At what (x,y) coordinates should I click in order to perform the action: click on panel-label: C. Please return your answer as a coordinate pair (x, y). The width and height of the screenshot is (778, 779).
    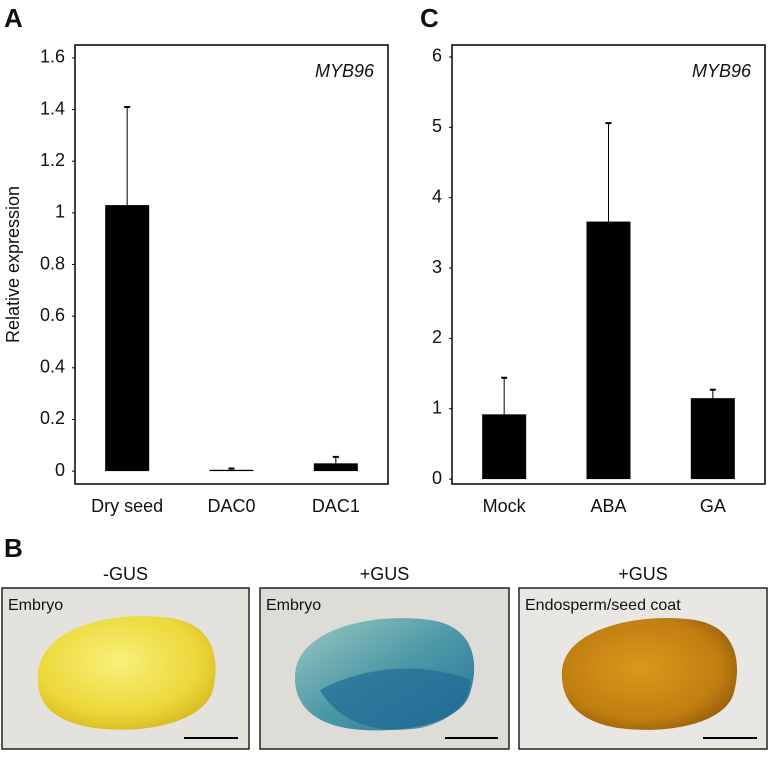
    Looking at the image, I should click on (429, 18).